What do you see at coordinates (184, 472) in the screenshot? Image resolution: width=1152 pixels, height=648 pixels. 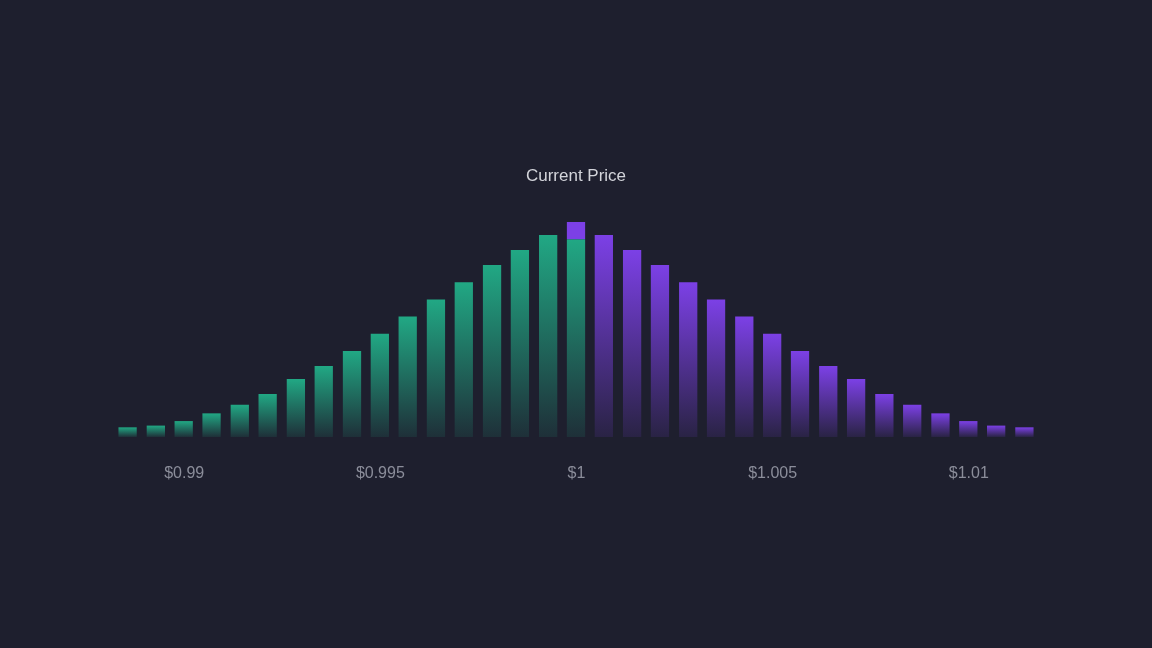 I see `x-tick-label: $0.99` at bounding box center [184, 472].